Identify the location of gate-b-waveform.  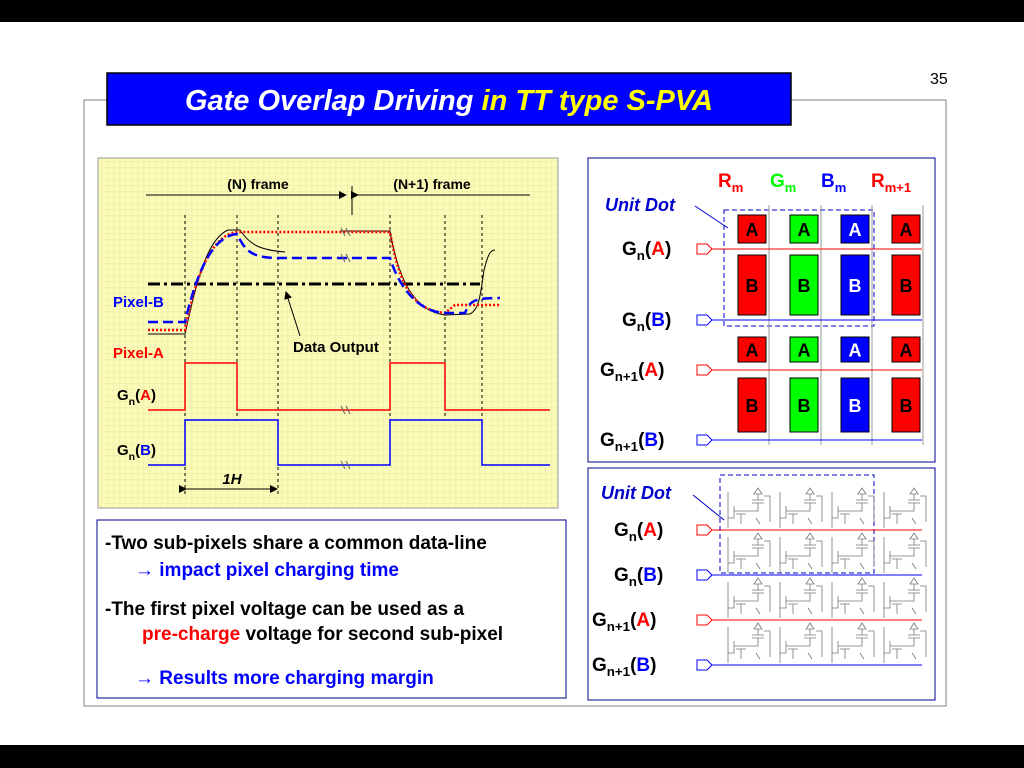
(349, 442).